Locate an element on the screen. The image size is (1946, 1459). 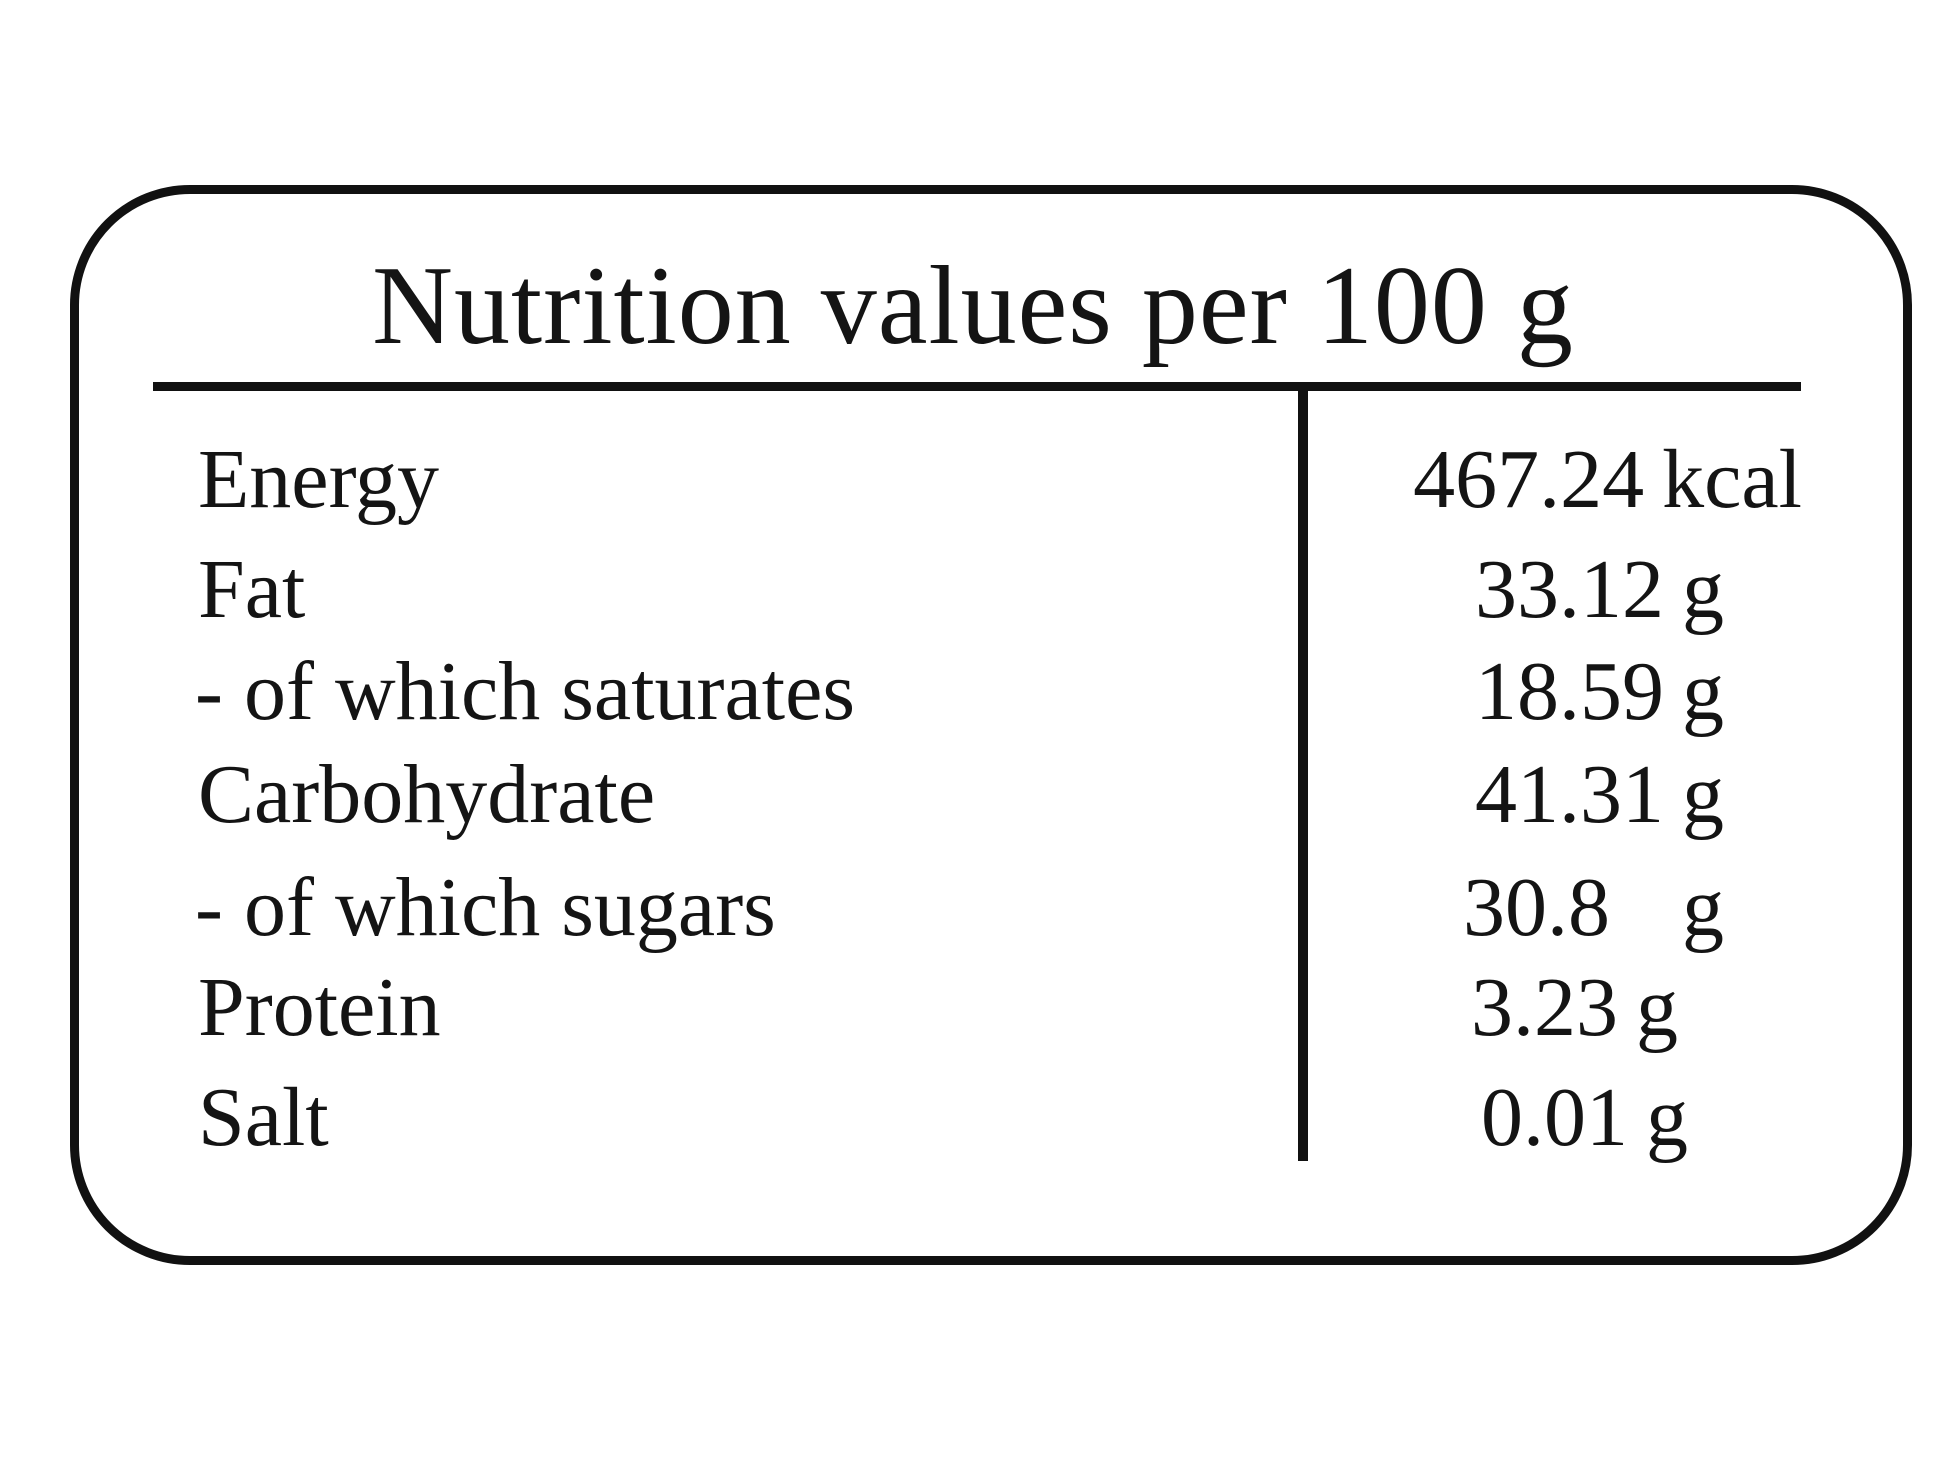
nutrition-row-carbohydrate: Carbohydrate 41.31 g is located at coordinates (973, 795).